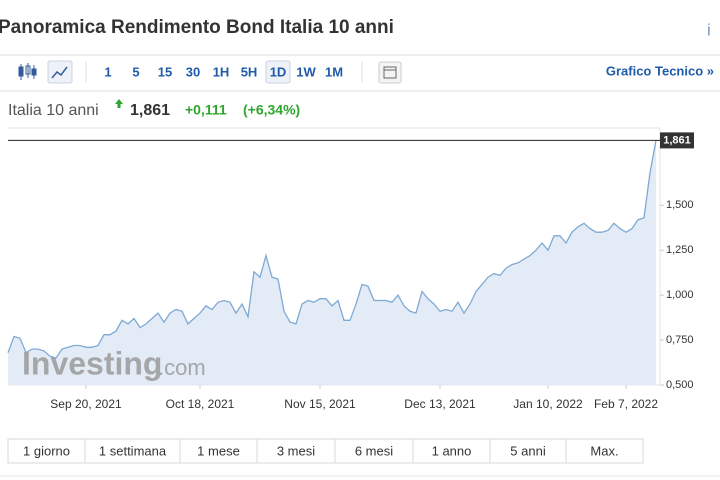  What do you see at coordinates (150, 110) in the screenshot?
I see `price: 1,861` at bounding box center [150, 110].